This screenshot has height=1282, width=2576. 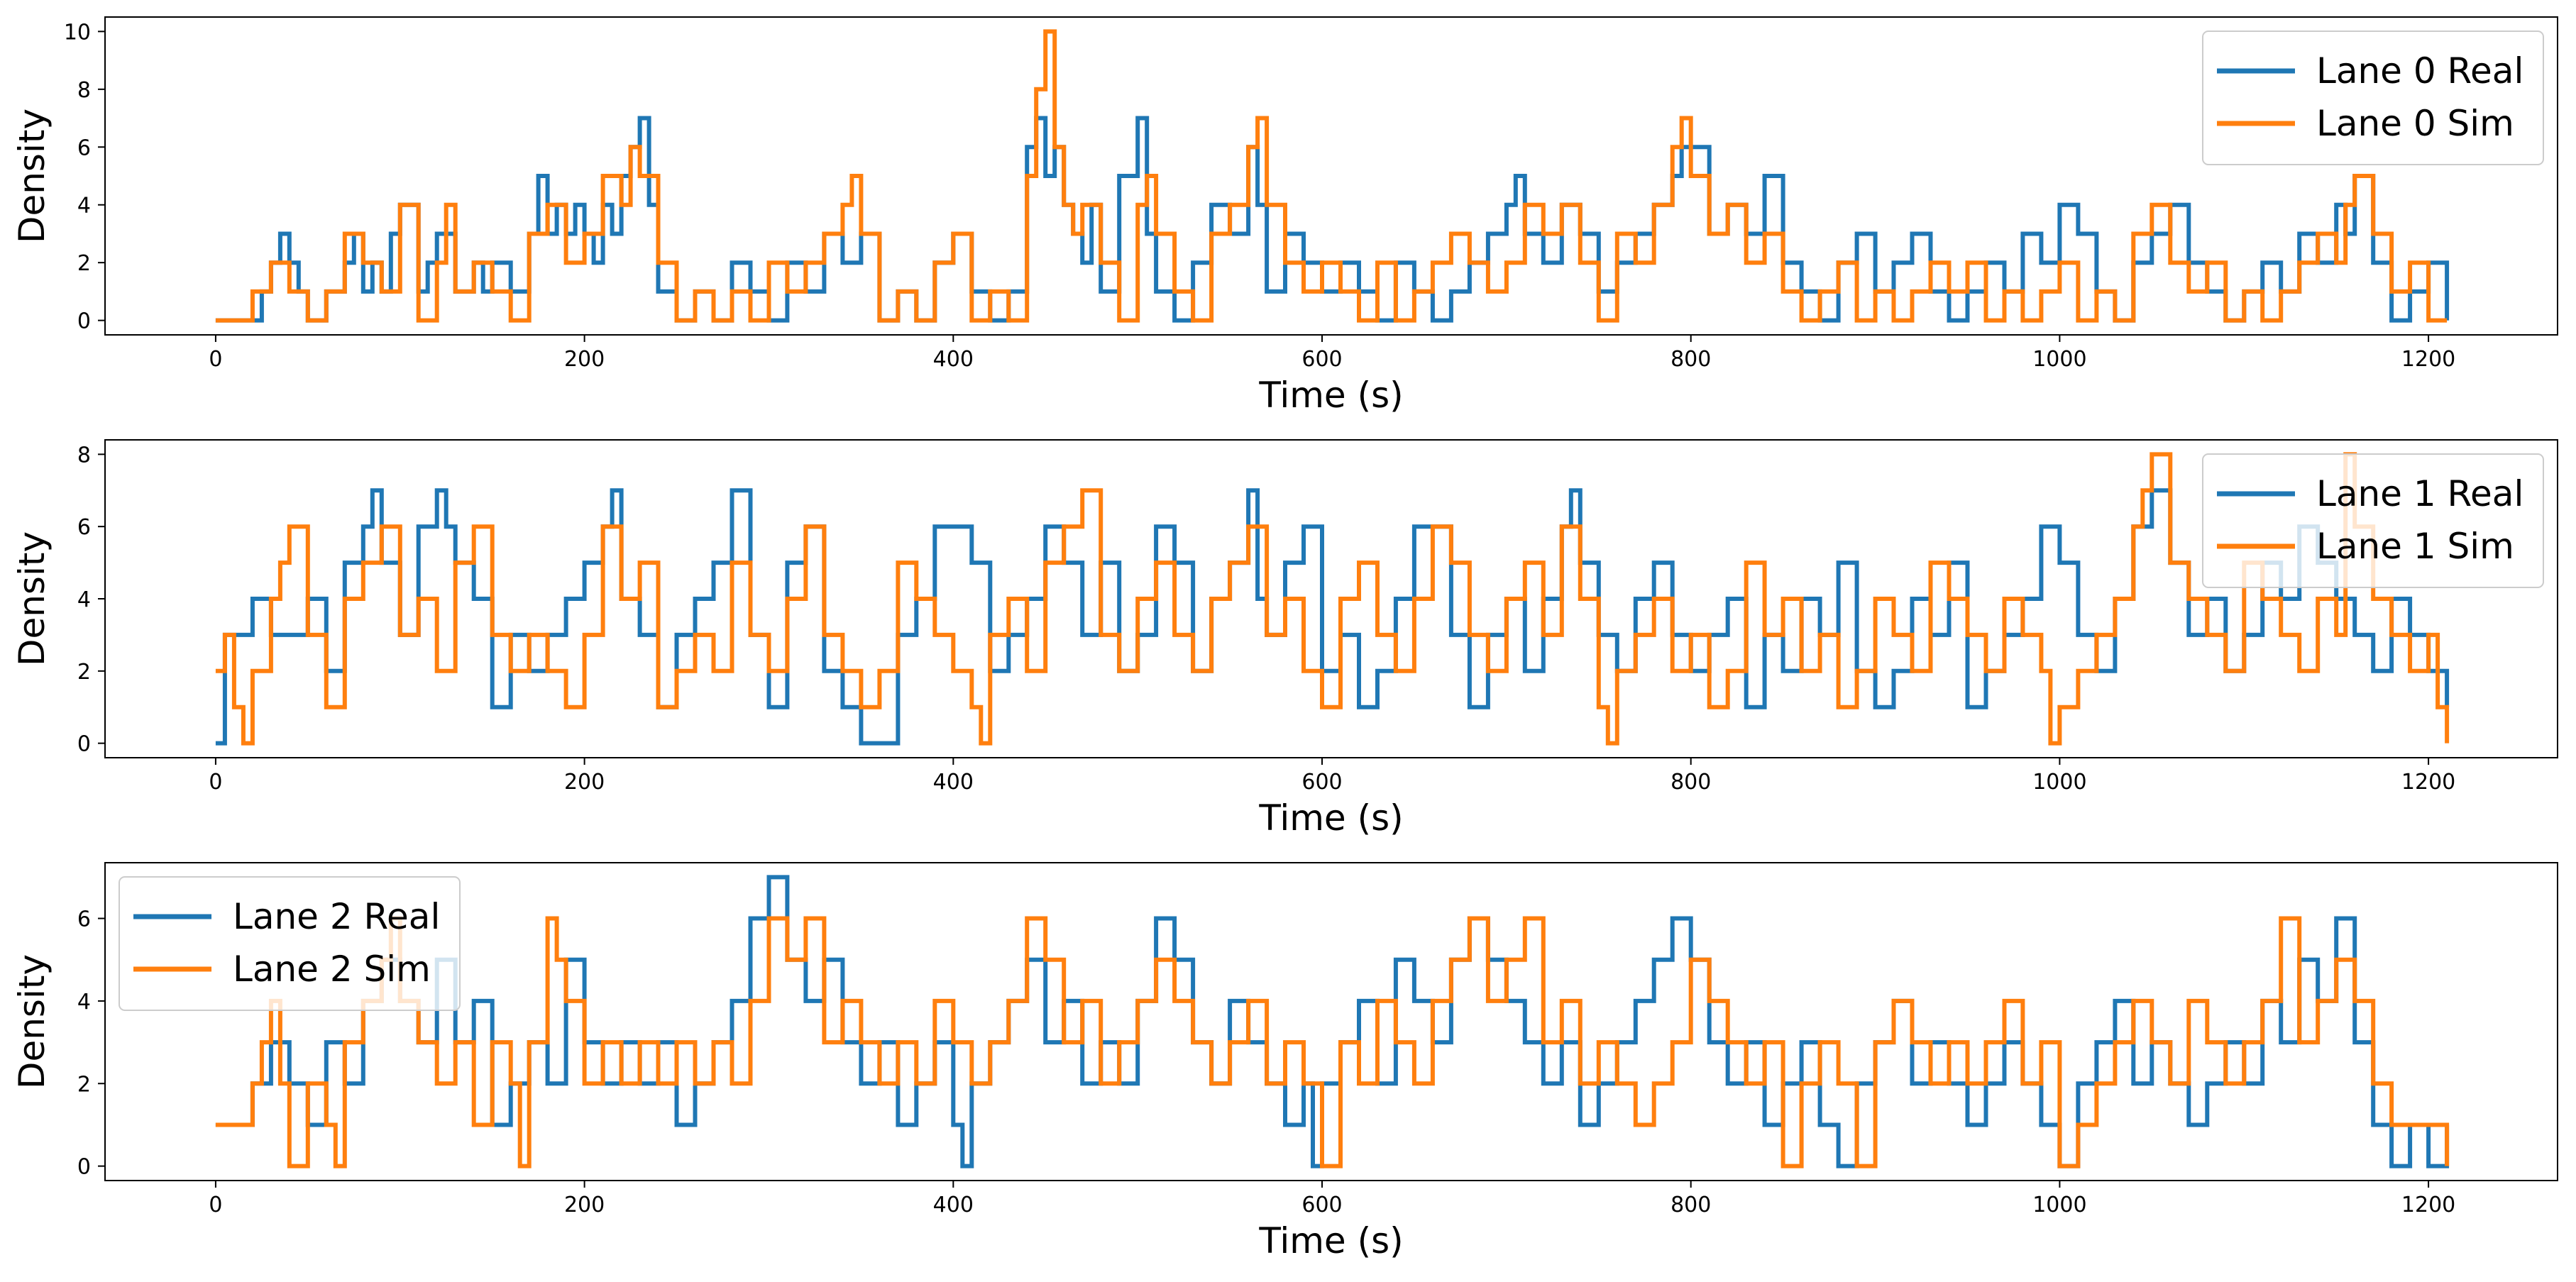 I want to click on legend-label: Lane 0 Real, so click(x=2419, y=71).